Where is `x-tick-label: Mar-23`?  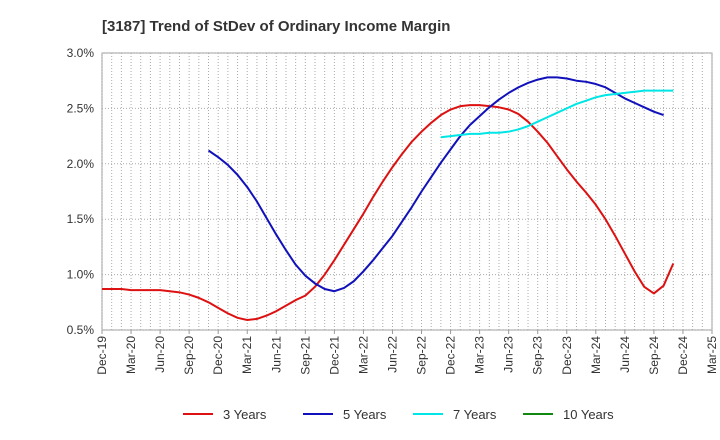 x-tick-label: Mar-23 is located at coordinates (480, 355).